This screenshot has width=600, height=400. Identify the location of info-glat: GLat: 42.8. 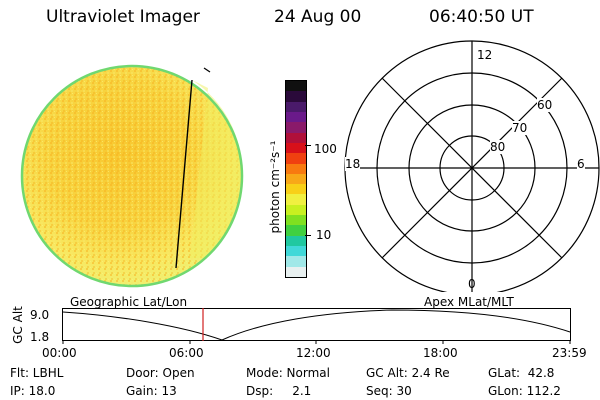
(521, 373).